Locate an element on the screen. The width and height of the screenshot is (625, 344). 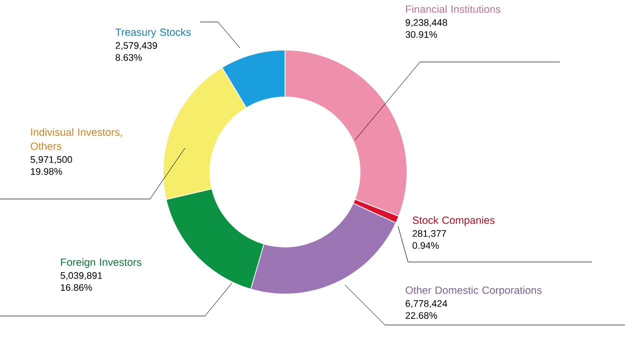
text: 16.86% is located at coordinates (76, 287).